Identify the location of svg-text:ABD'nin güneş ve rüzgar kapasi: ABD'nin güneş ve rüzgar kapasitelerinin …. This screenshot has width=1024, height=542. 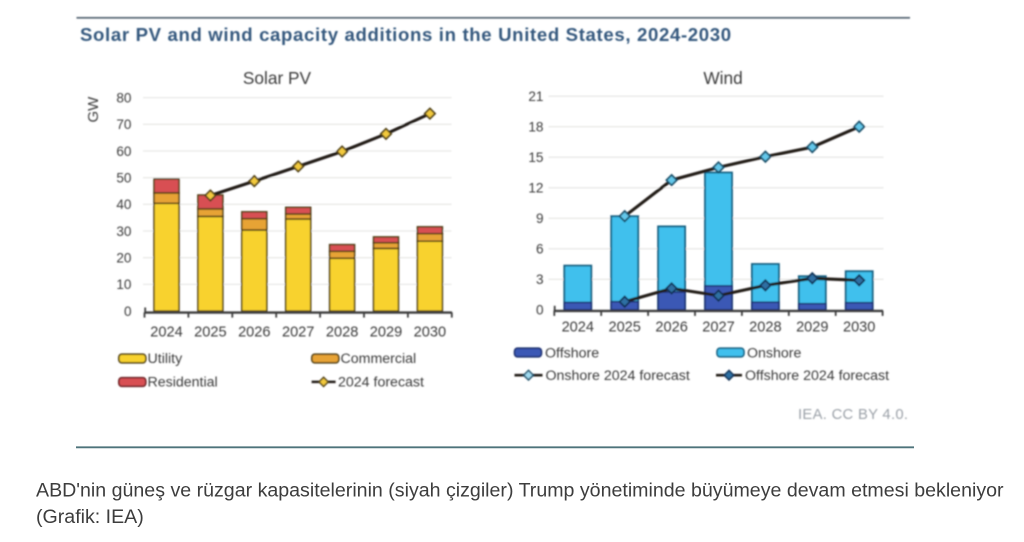
(520, 491).